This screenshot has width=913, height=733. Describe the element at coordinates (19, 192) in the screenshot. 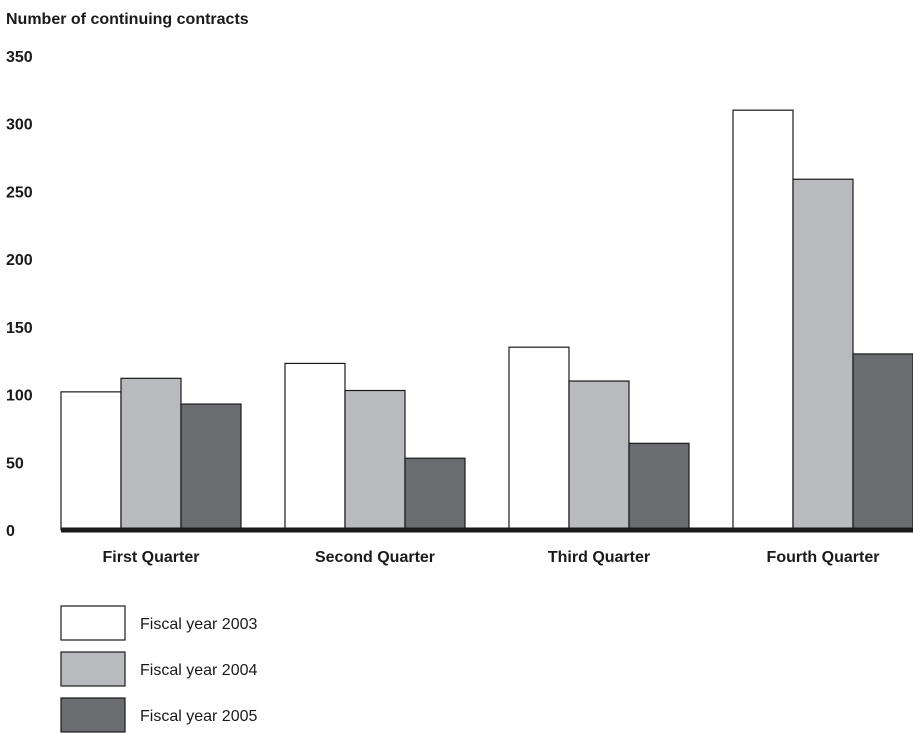

I see `y-tick-label: 250` at that location.